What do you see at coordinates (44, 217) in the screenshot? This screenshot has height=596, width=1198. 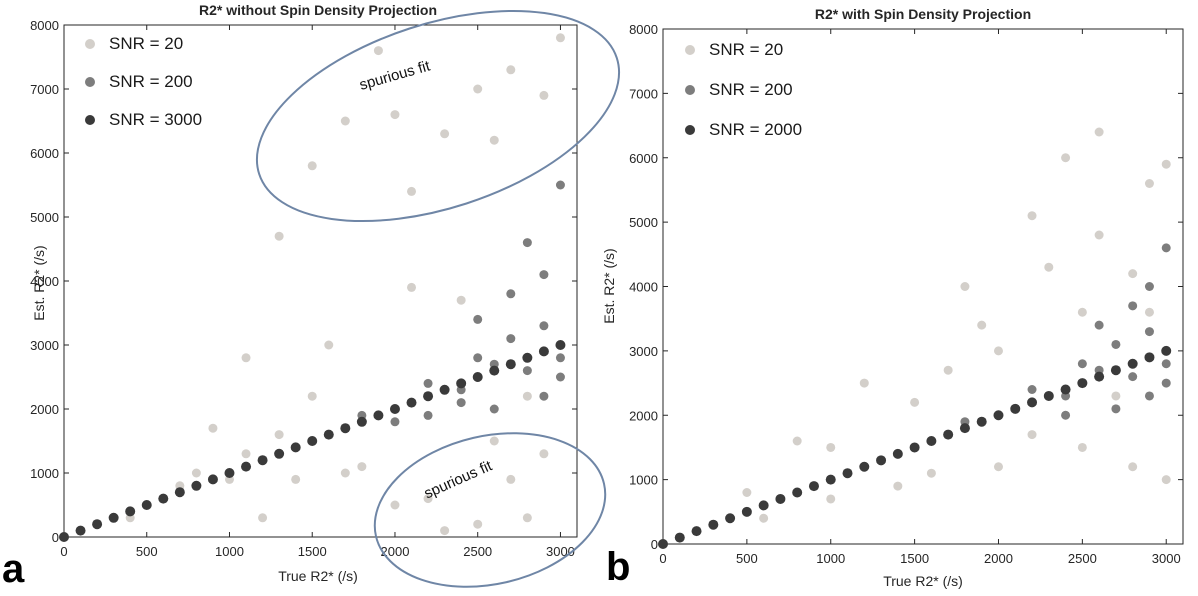 I see `y-tick-label: 5000` at bounding box center [44, 217].